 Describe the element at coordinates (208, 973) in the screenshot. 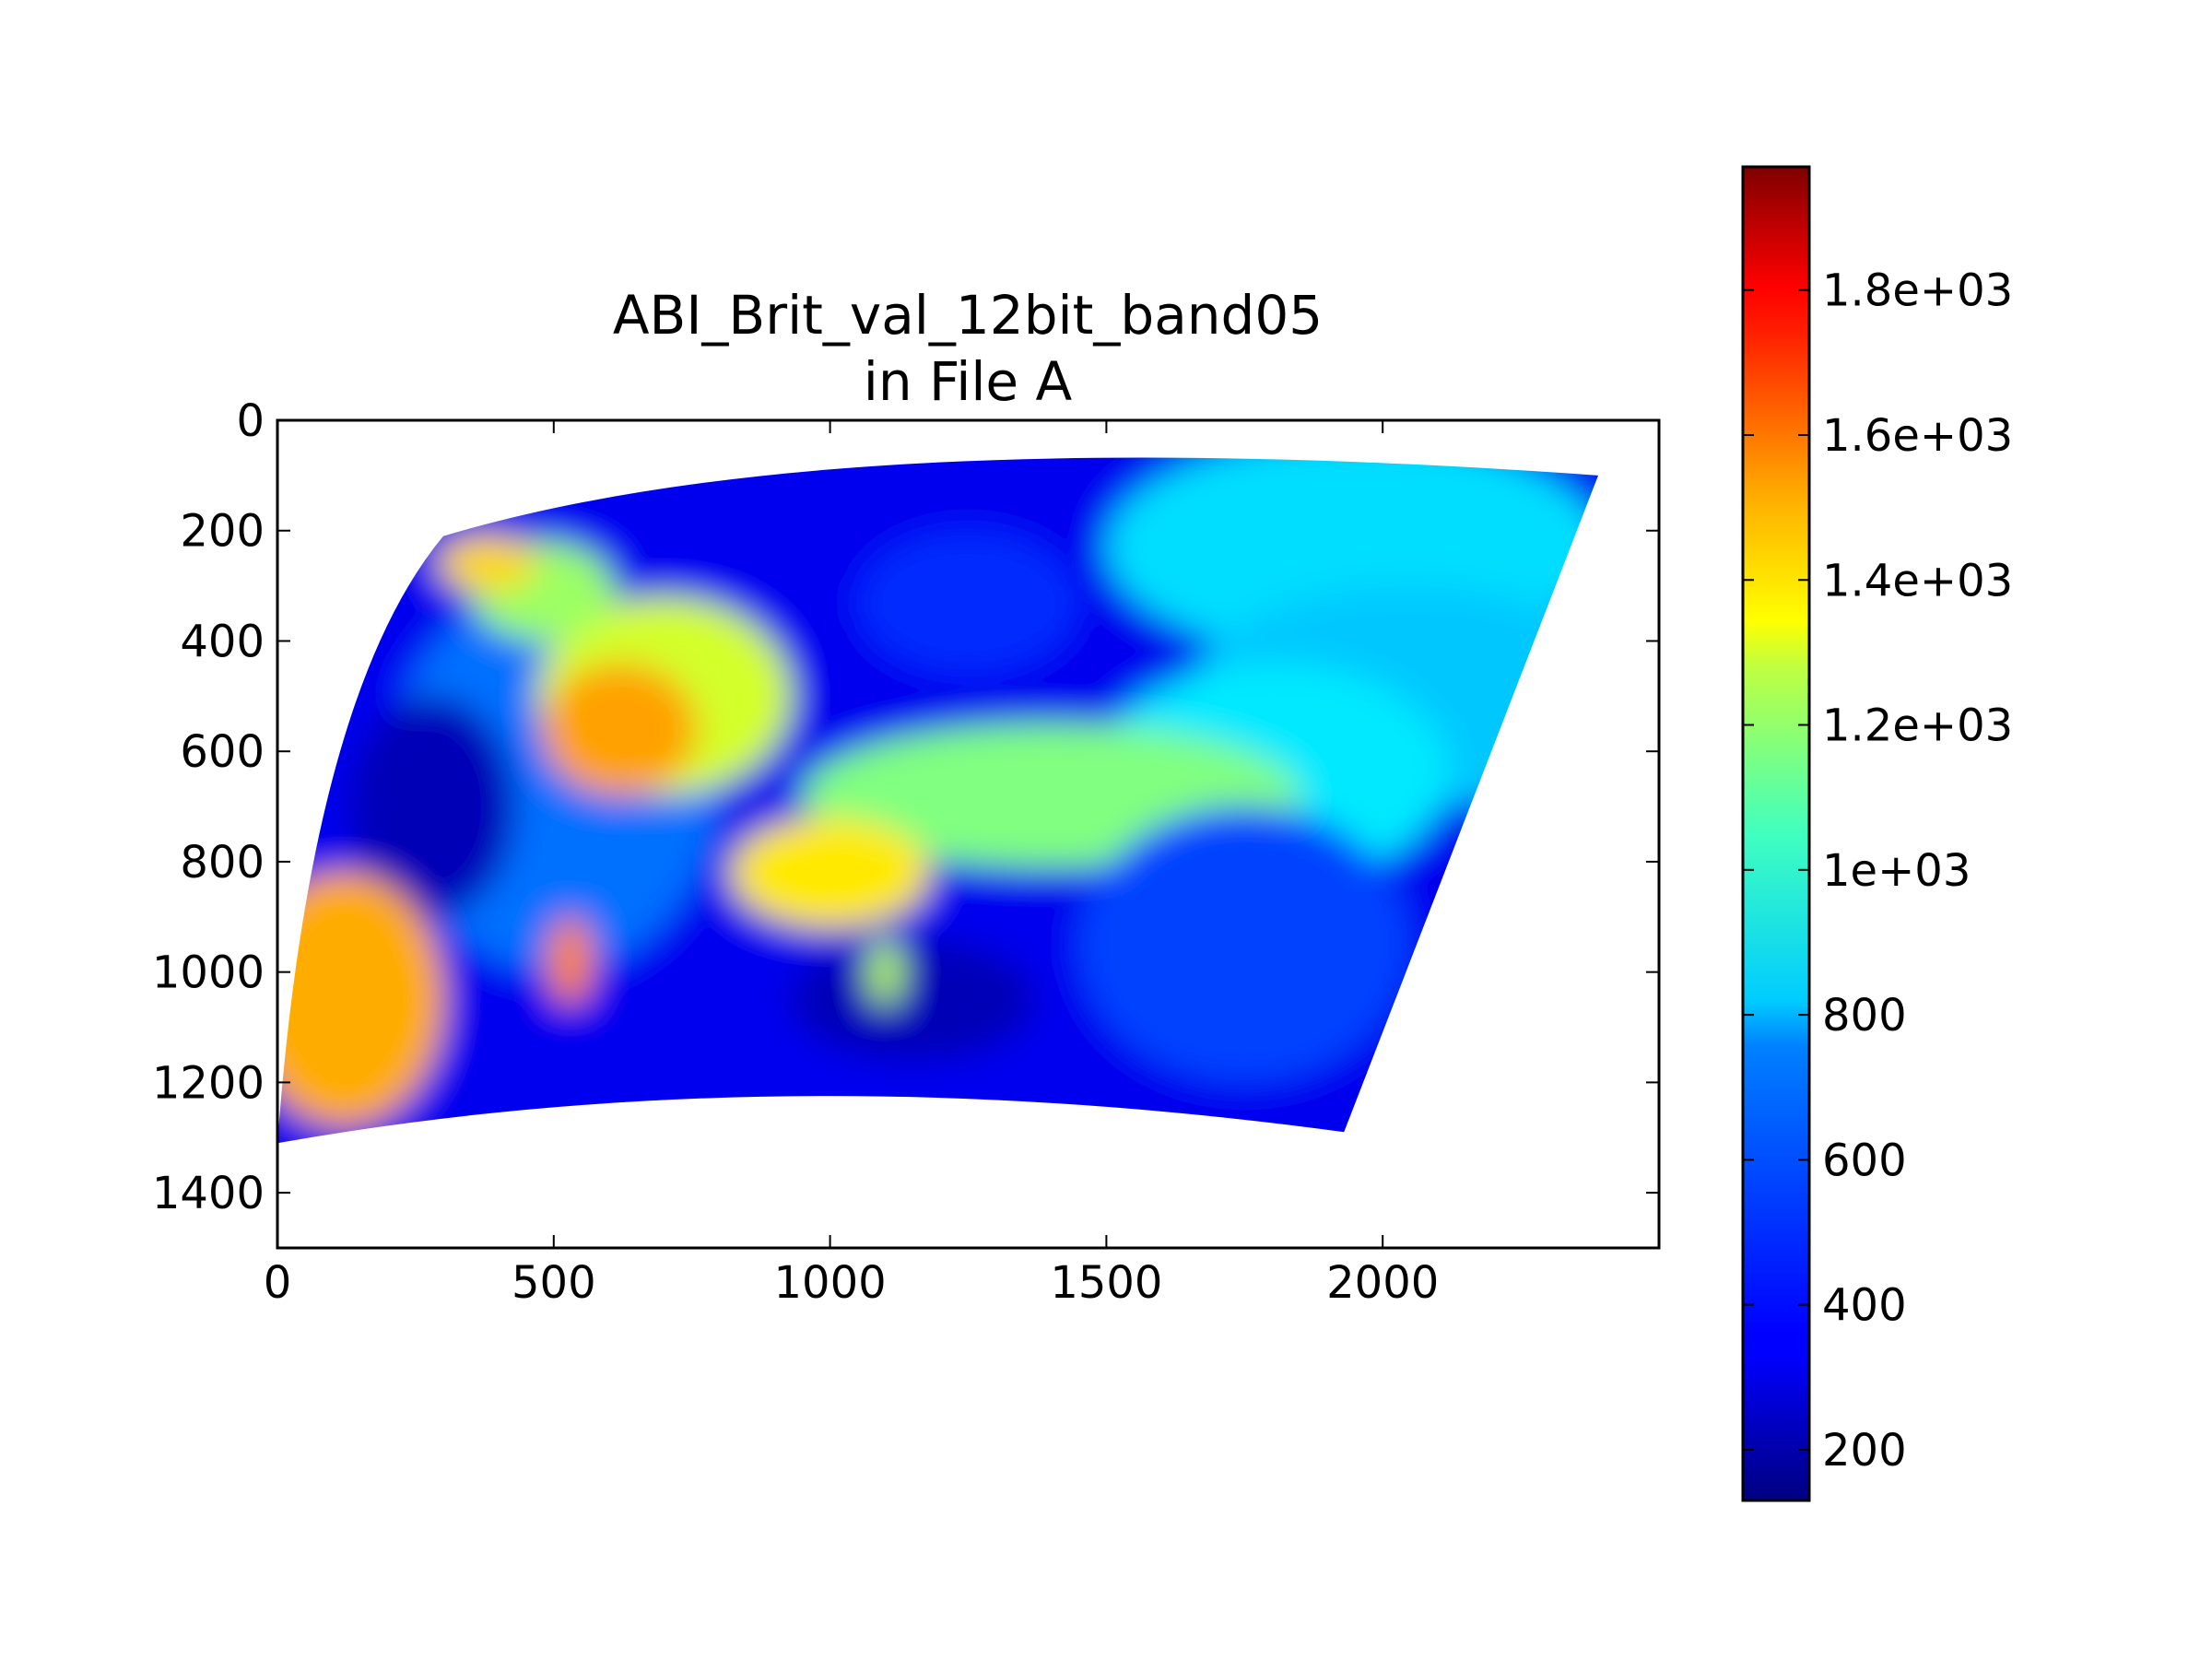

I see `y-tick-label: 1000` at that location.